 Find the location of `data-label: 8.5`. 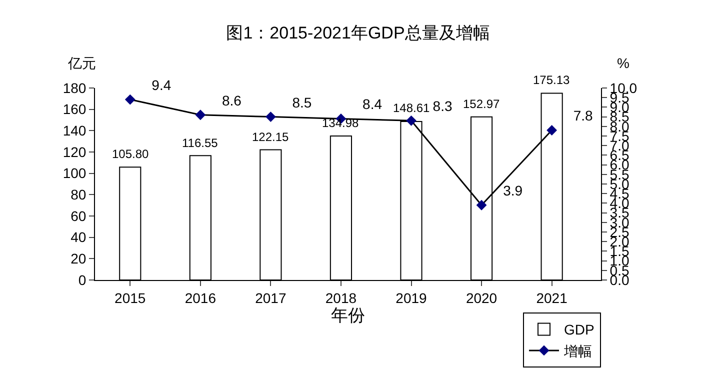

data-label: 8.5 is located at coordinates (294, 102).